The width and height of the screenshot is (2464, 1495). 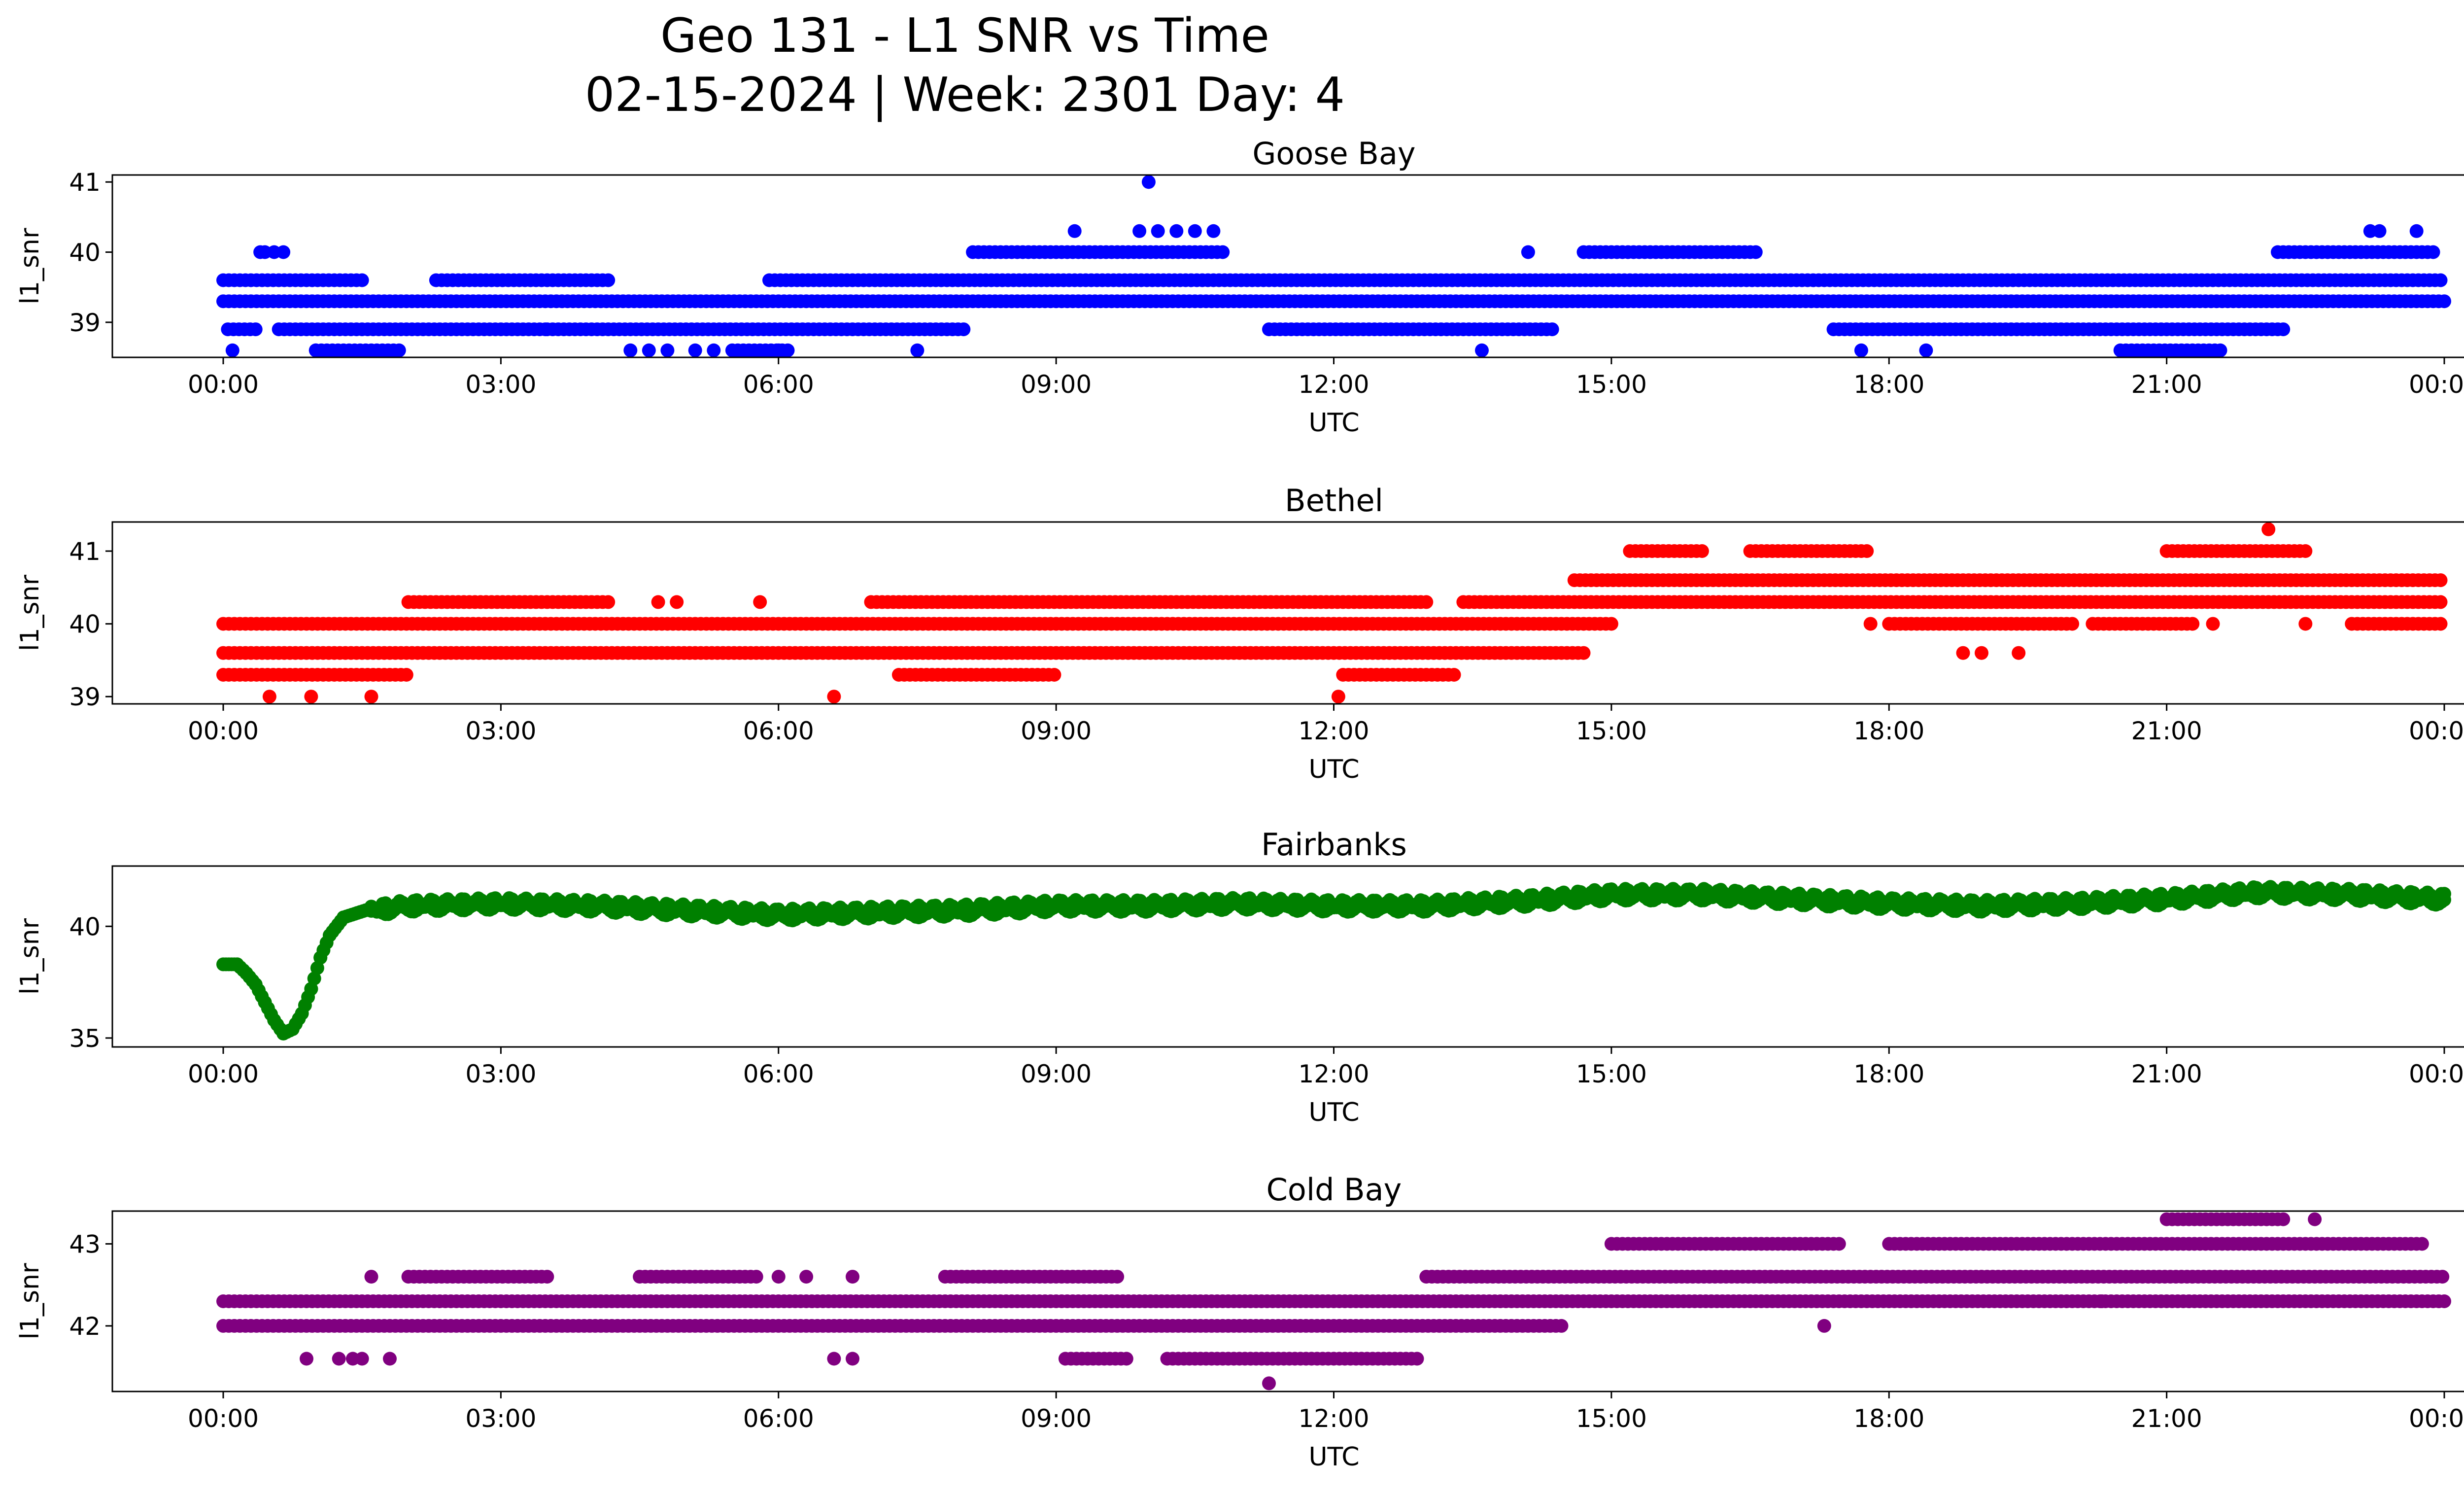 What do you see at coordinates (500, 731) in the screenshot?
I see `x-tick-label: 03:00` at bounding box center [500, 731].